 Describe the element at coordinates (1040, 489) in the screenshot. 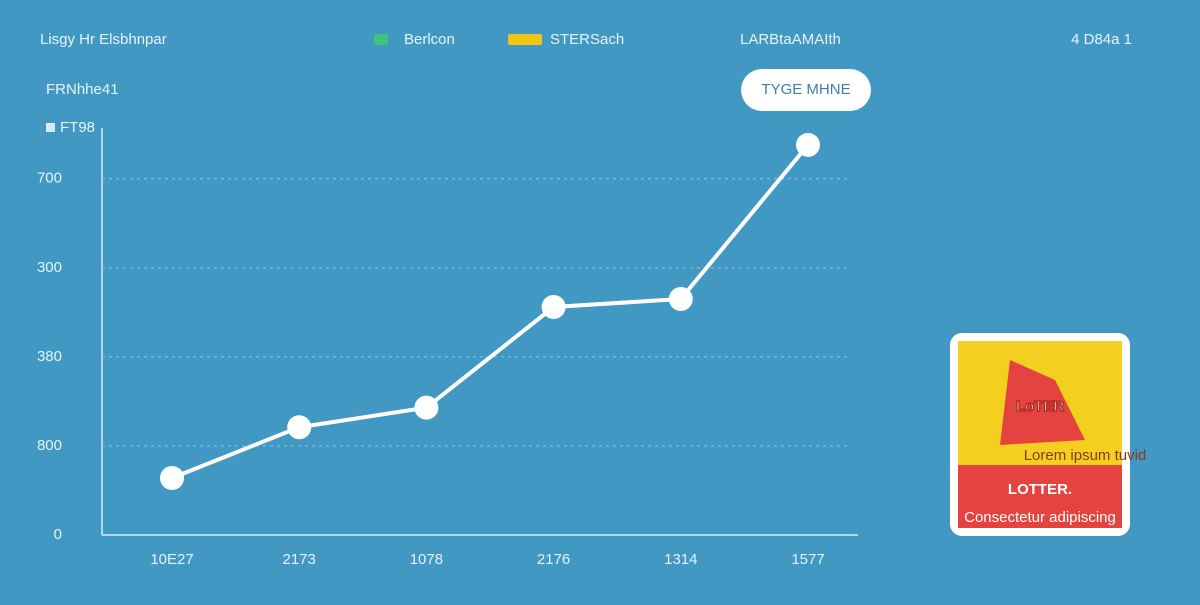

I see `logo-text: LOTTER.` at that location.